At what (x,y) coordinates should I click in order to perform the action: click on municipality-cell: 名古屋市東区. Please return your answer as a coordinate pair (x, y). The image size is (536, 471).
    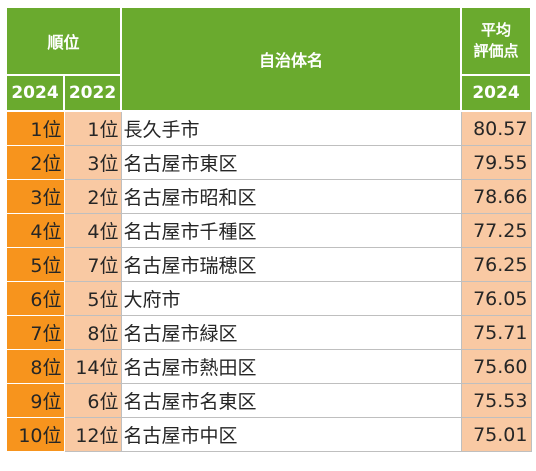
    Looking at the image, I should click on (291, 162).